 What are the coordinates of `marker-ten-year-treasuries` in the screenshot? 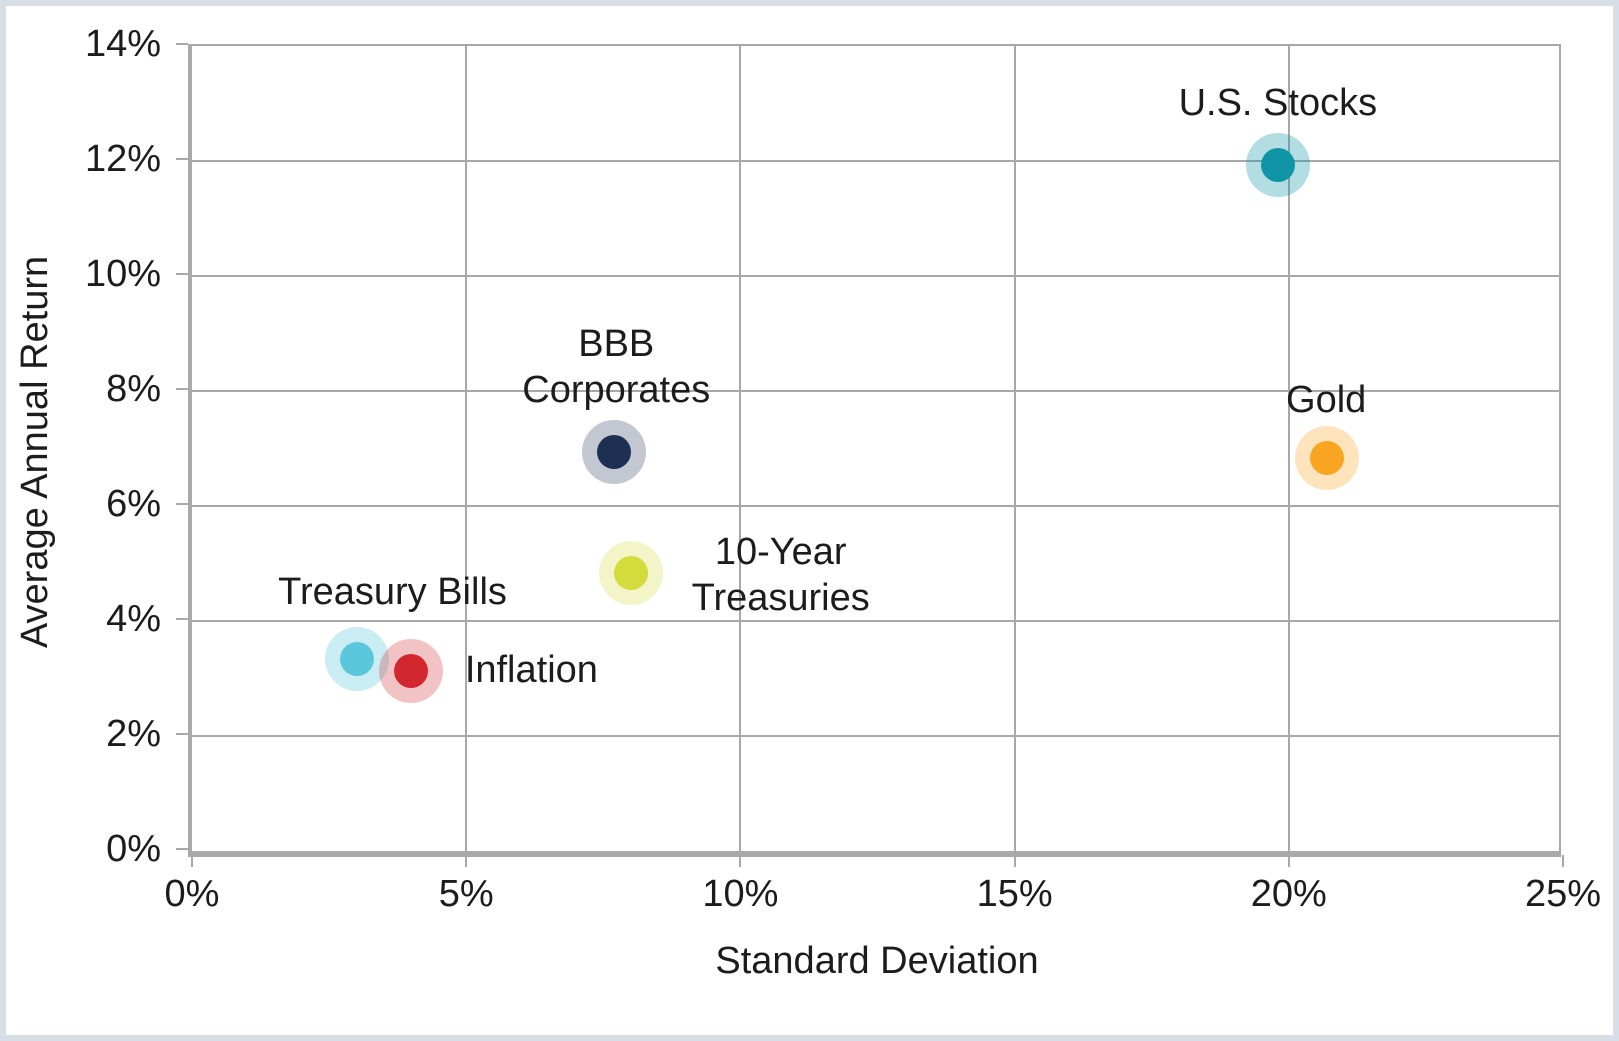 It's located at (630, 573).